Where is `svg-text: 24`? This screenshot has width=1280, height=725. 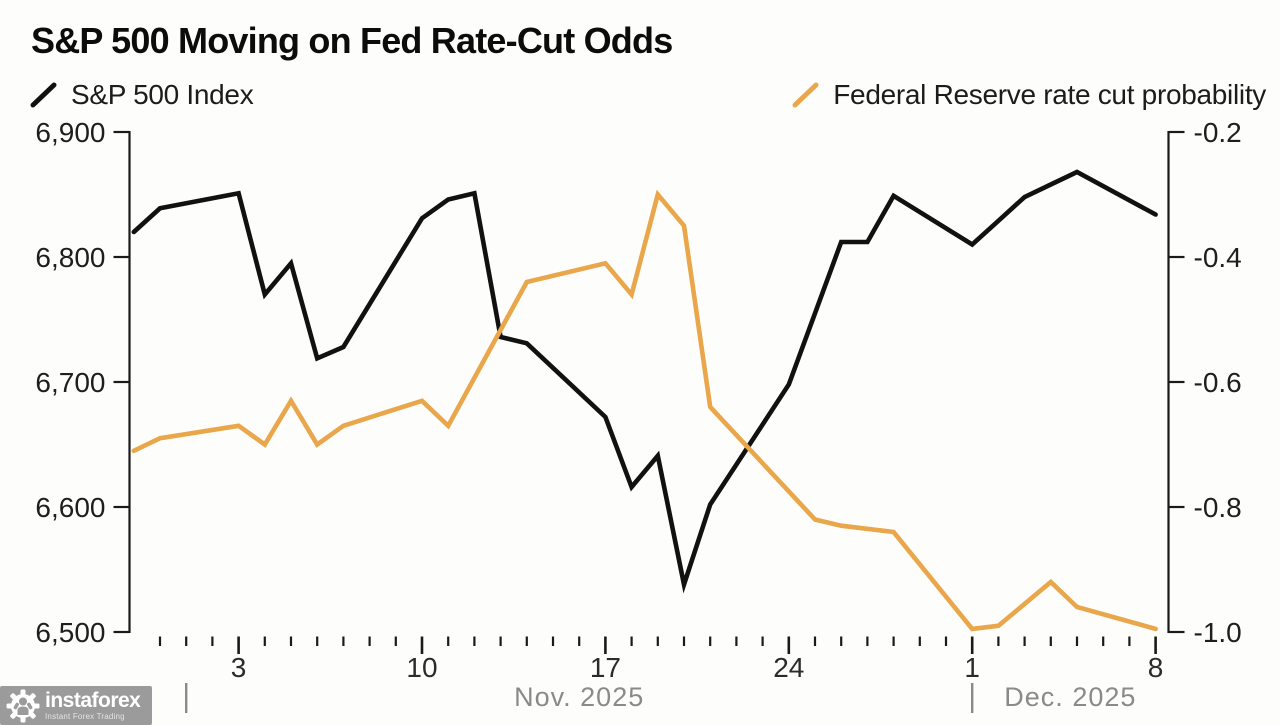
svg-text: 24 is located at coordinates (788, 667).